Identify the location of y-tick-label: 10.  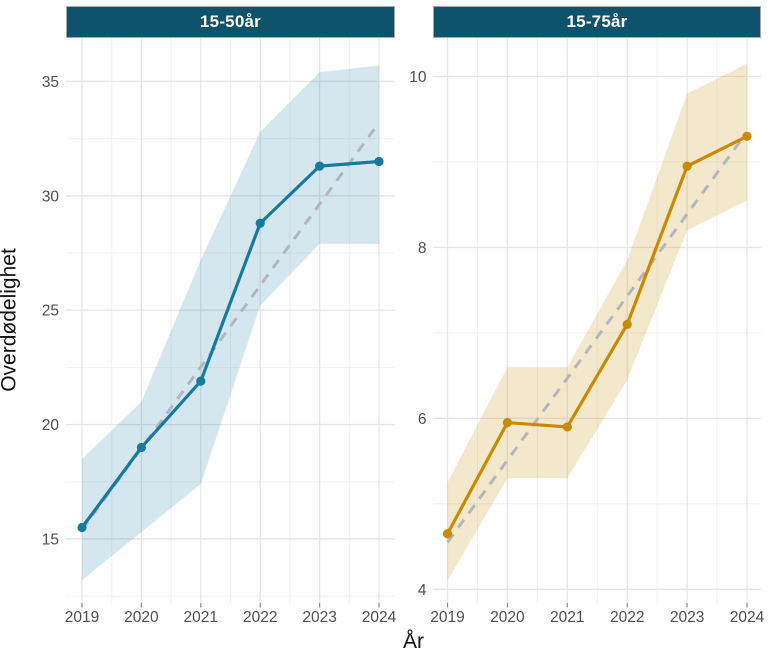
(418, 77).